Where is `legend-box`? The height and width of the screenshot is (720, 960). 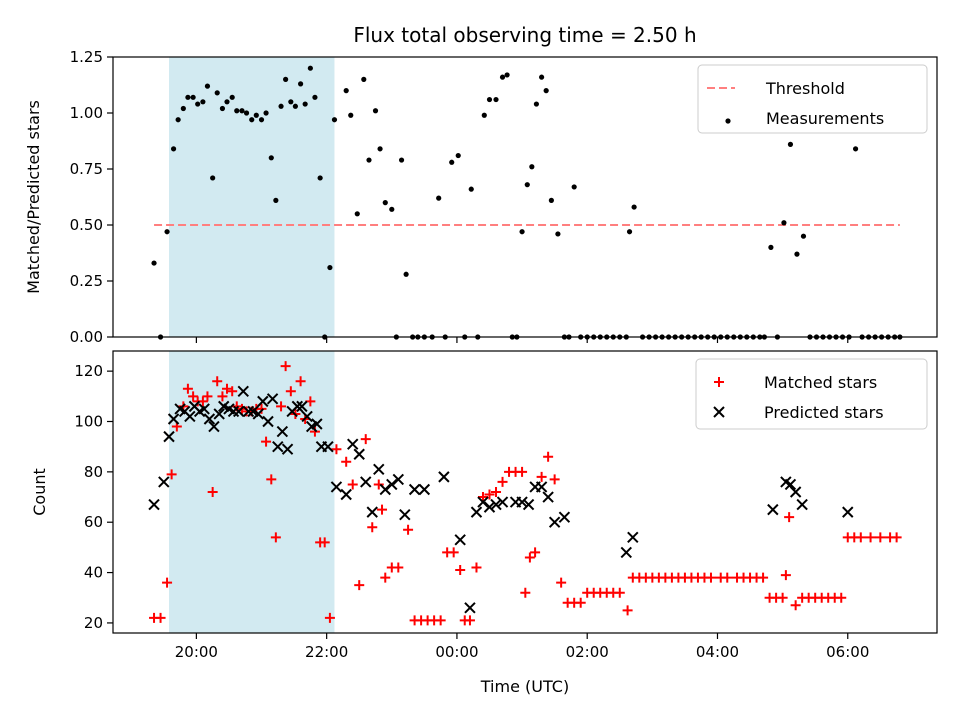 legend-box is located at coordinates (812, 99).